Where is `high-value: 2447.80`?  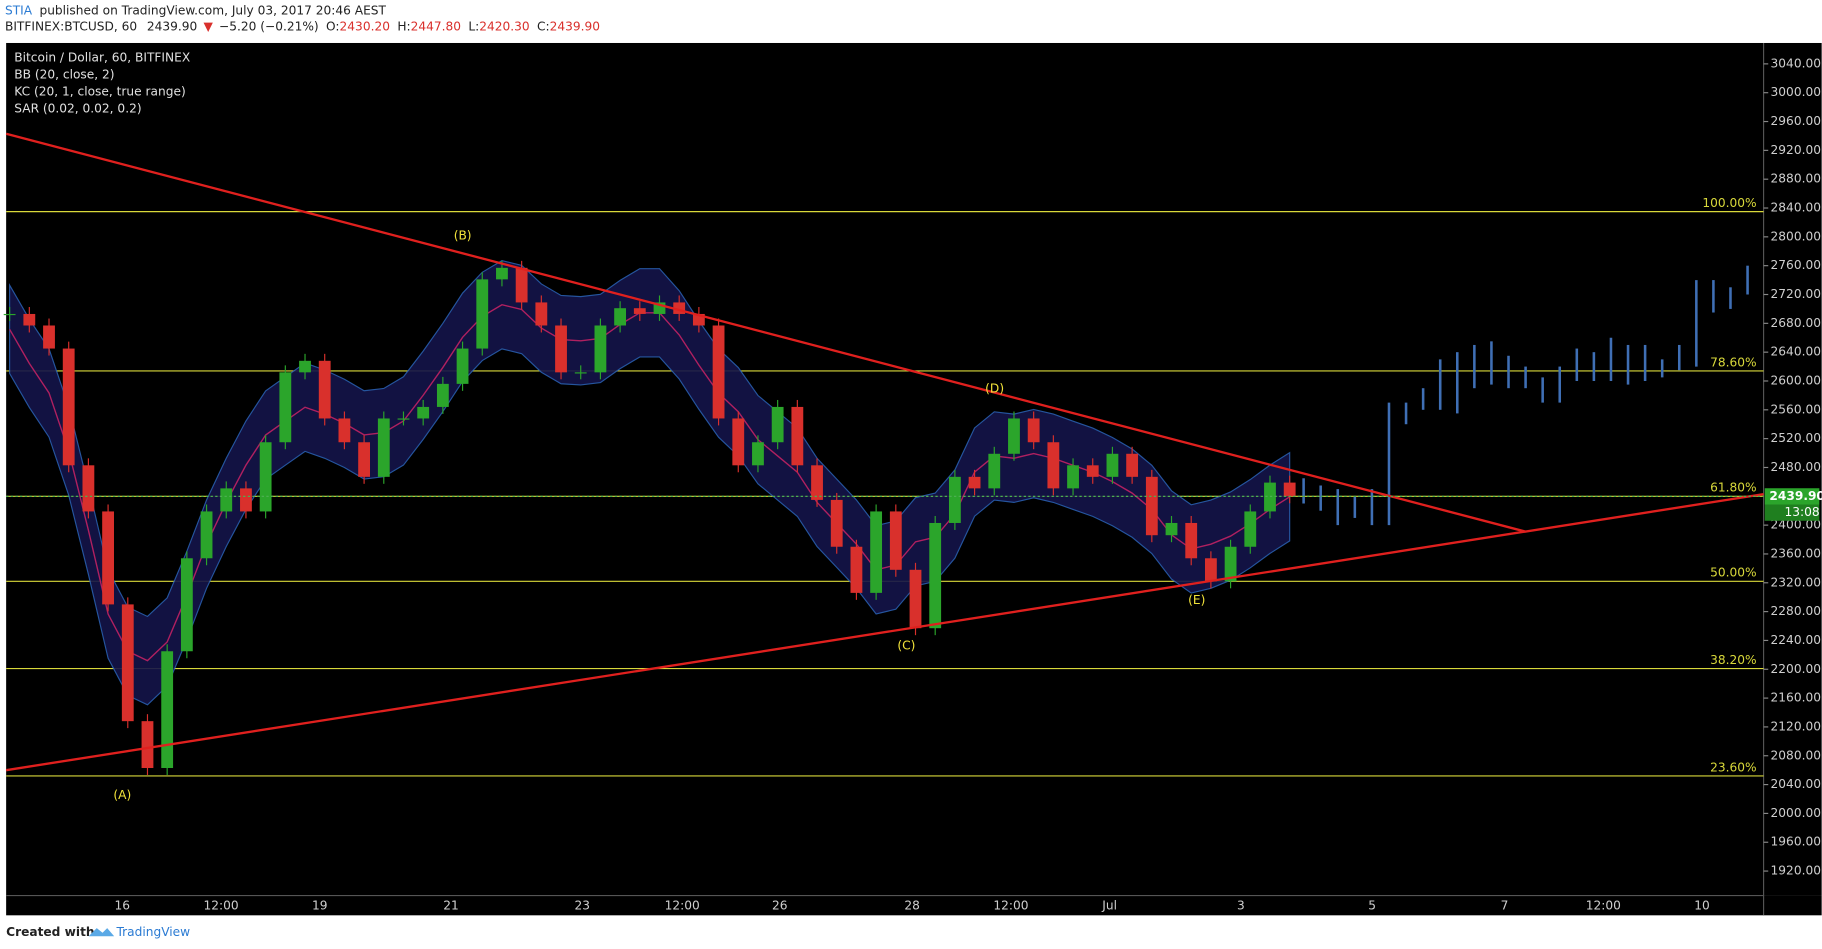 high-value: 2447.80 is located at coordinates (436, 26).